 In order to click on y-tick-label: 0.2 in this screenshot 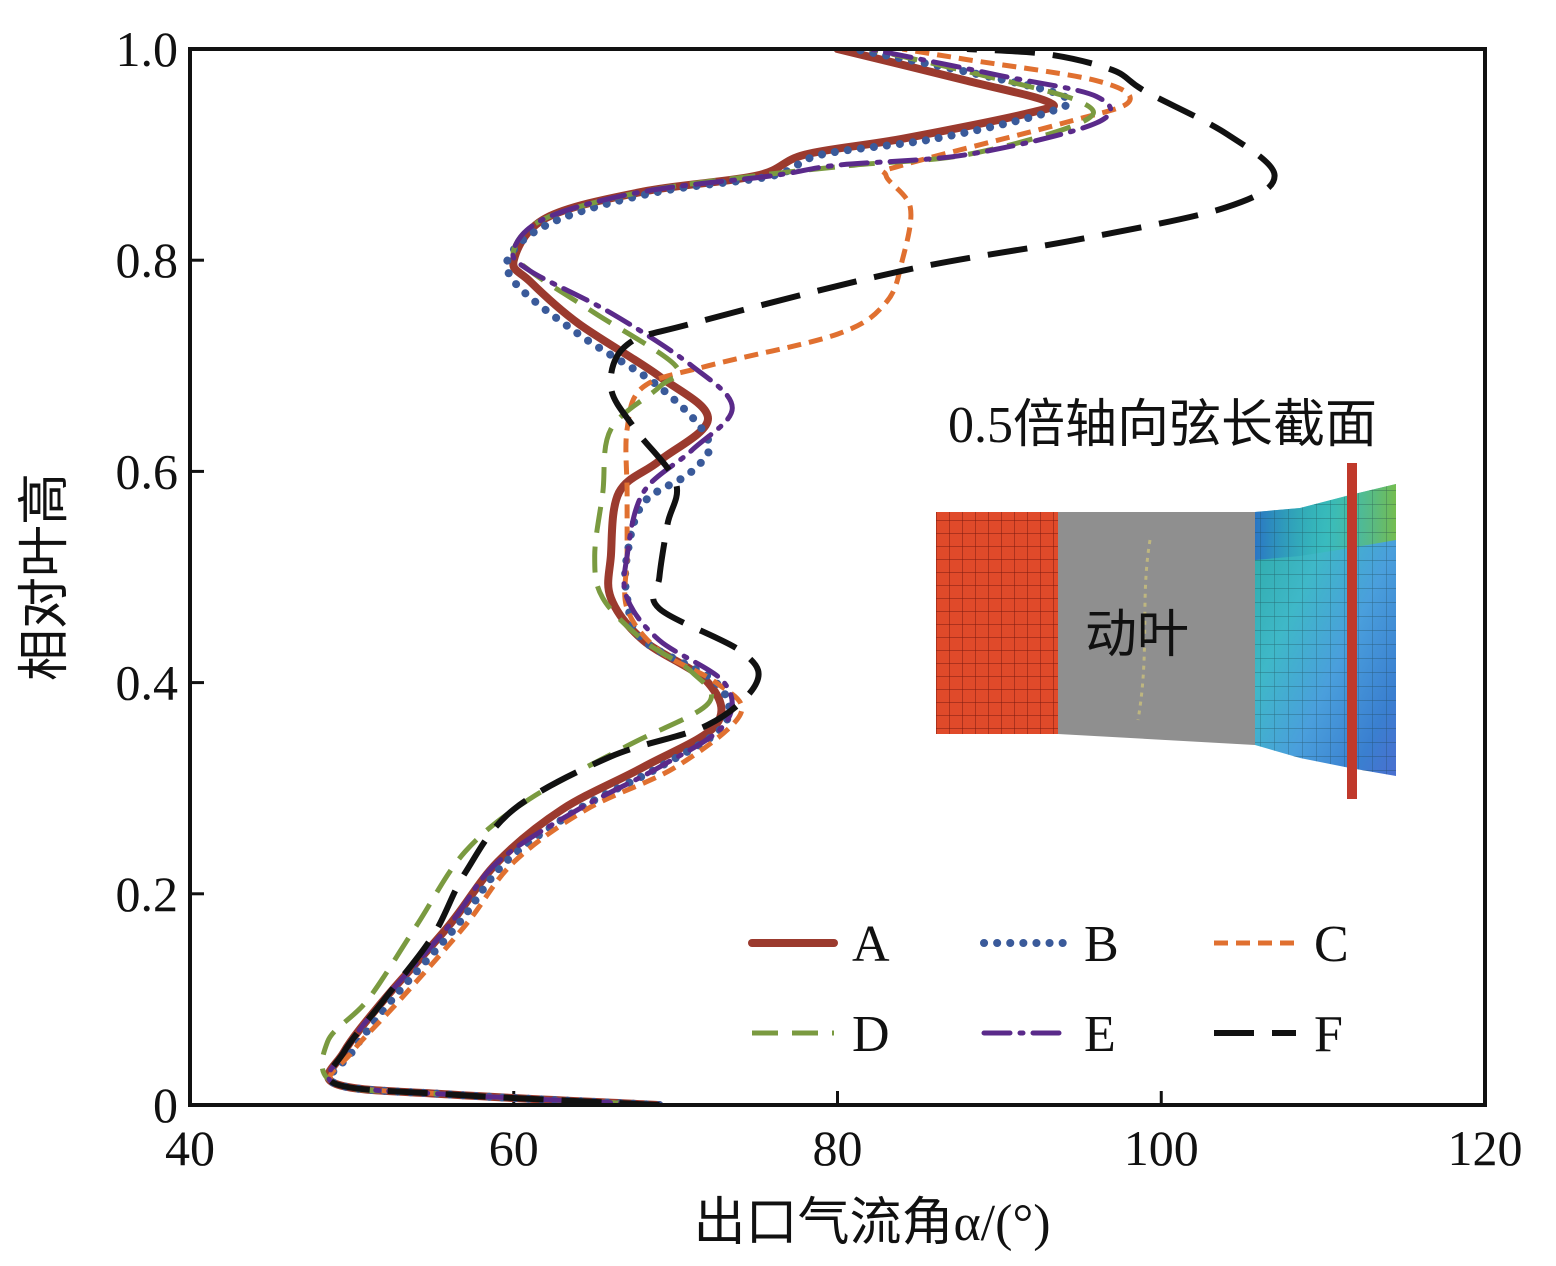, I will do `click(147, 894)`.